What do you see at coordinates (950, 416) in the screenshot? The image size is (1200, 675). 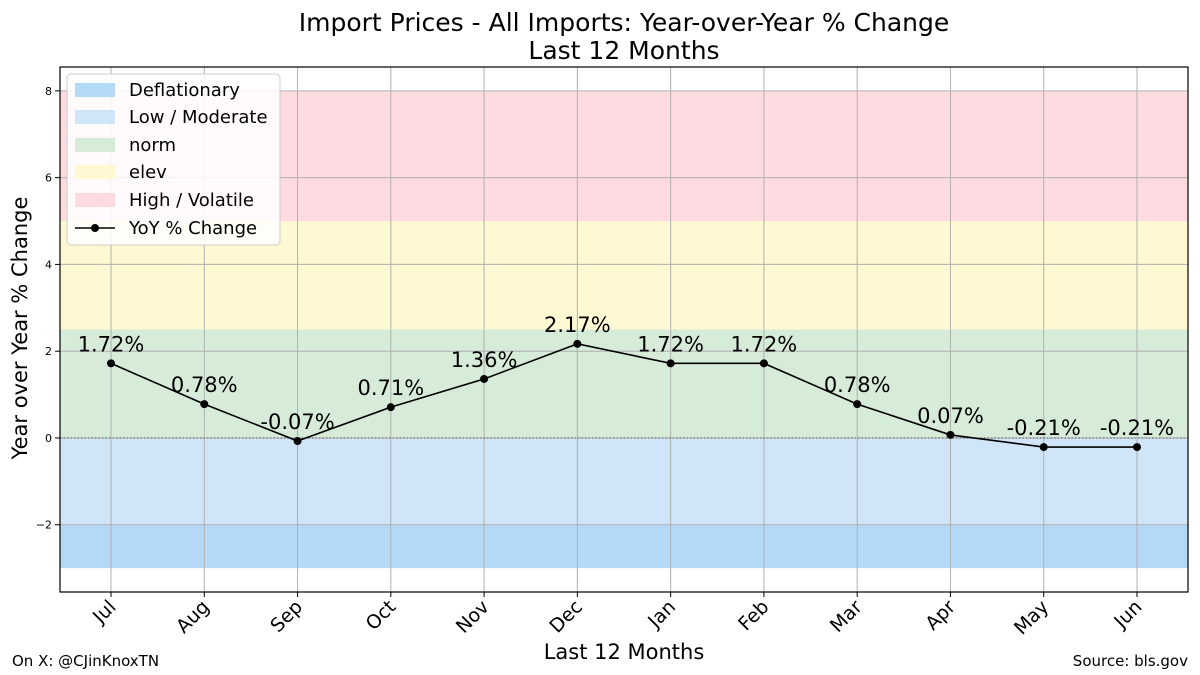 I see `data-label: 0.07%` at bounding box center [950, 416].